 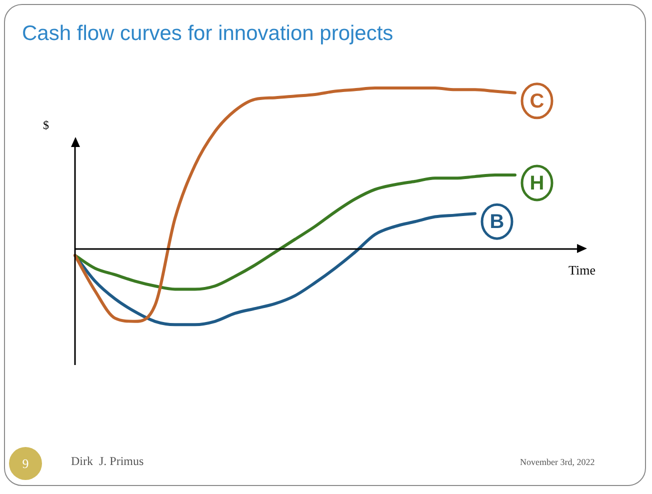 I want to click on text: November 3rd, 2022, so click(x=557, y=462).